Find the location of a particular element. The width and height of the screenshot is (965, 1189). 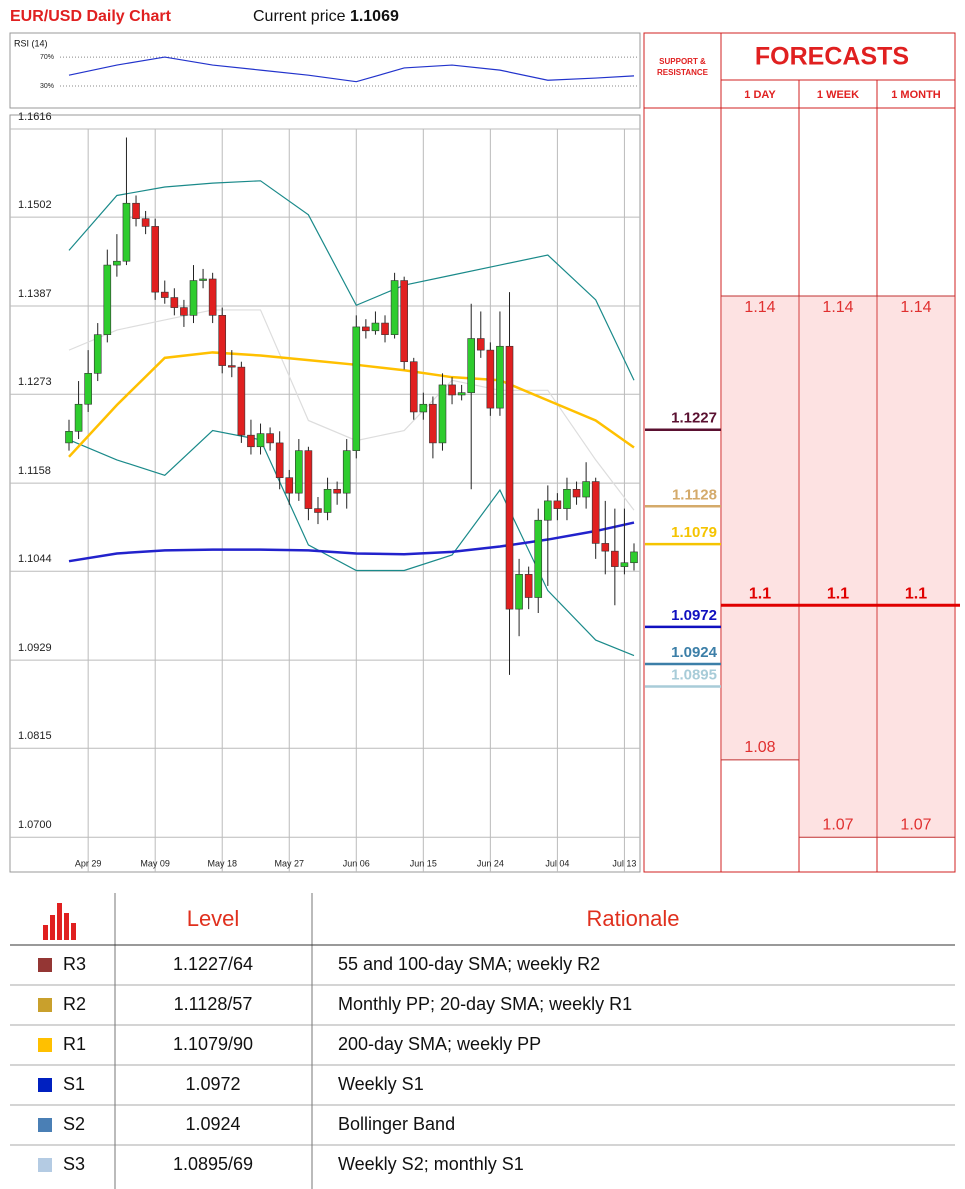

forecast-low-label: 1.07 is located at coordinates (837, 824).